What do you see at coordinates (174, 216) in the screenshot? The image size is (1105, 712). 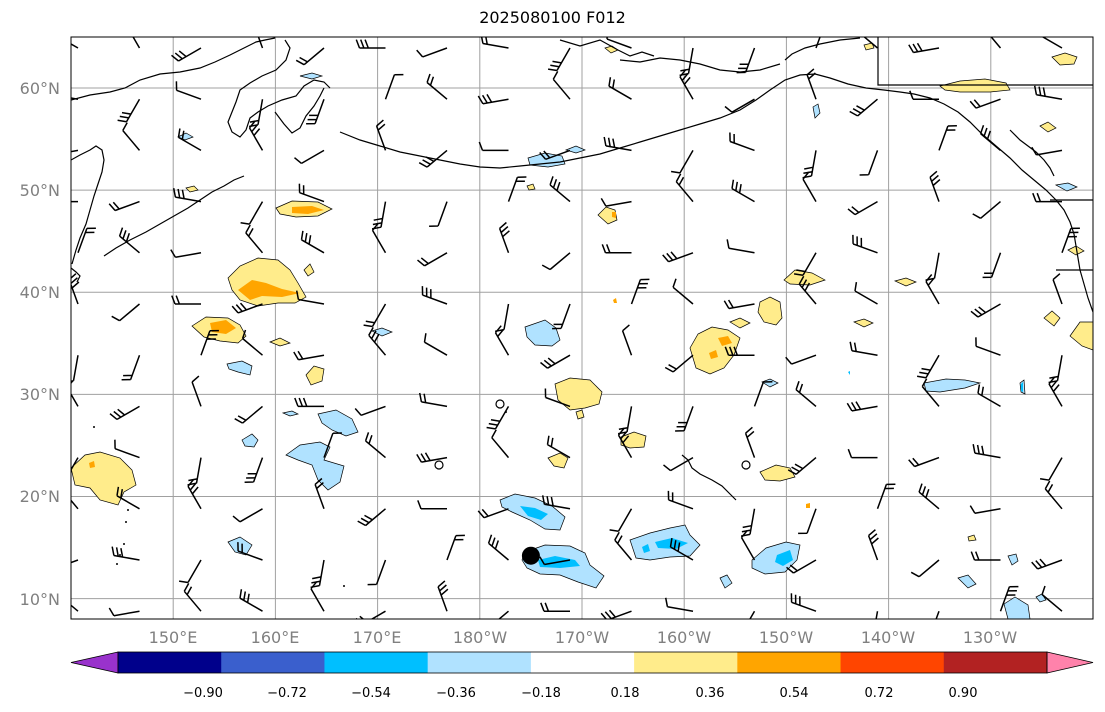 I see `kuril-islands` at bounding box center [174, 216].